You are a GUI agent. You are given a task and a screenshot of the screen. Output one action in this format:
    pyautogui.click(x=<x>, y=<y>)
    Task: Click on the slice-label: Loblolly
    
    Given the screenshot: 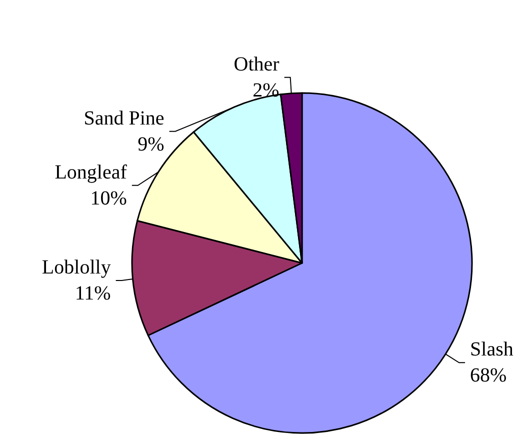 What is the action you would take?
    pyautogui.click(x=76, y=267)
    